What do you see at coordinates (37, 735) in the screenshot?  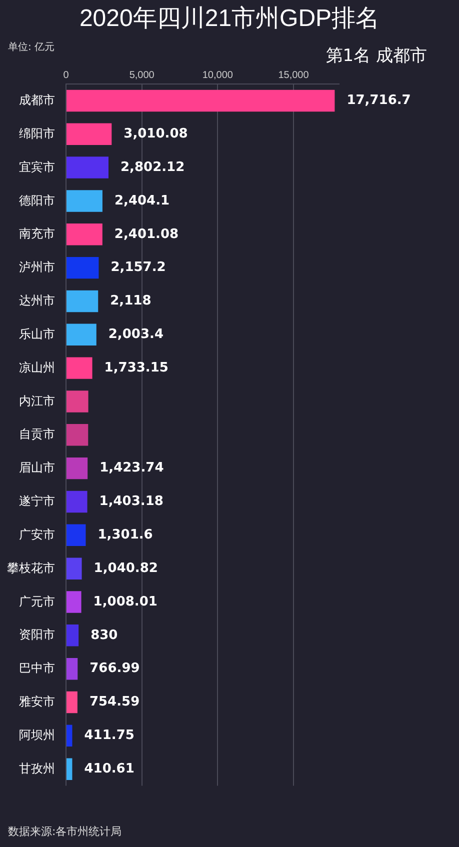 I see `y-tick-label: 阿坝州` at bounding box center [37, 735].